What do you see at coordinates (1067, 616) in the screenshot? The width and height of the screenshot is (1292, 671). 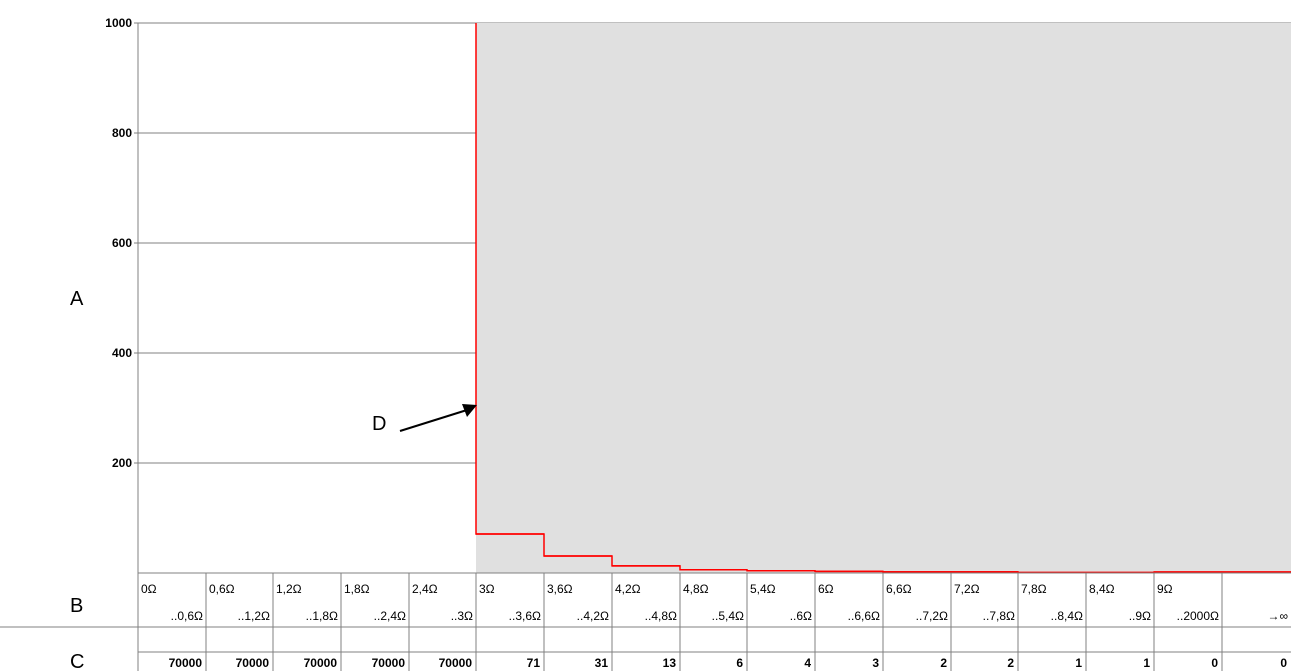 I see `bin-to-label: ..8,4Ω` at bounding box center [1067, 616].